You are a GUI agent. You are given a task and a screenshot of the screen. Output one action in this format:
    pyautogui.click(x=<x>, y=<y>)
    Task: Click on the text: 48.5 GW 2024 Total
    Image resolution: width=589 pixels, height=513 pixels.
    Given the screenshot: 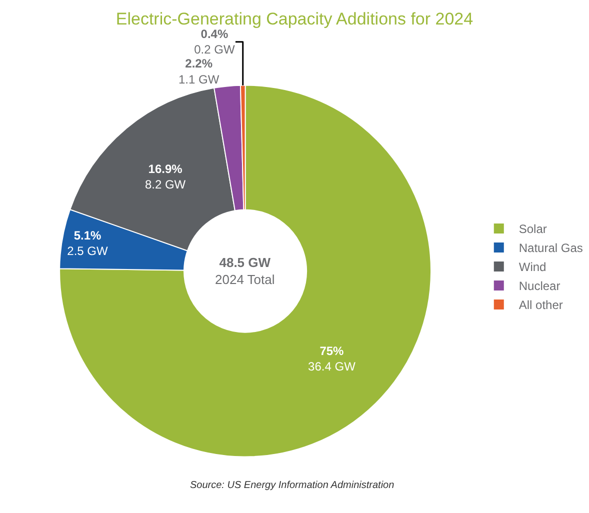 What is the action you would take?
    pyautogui.click(x=245, y=271)
    